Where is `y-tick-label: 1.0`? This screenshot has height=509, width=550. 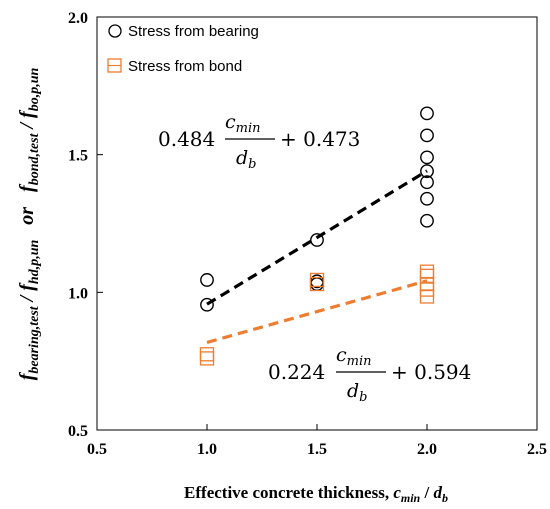
y-tick-label: 1.0 is located at coordinates (78, 293).